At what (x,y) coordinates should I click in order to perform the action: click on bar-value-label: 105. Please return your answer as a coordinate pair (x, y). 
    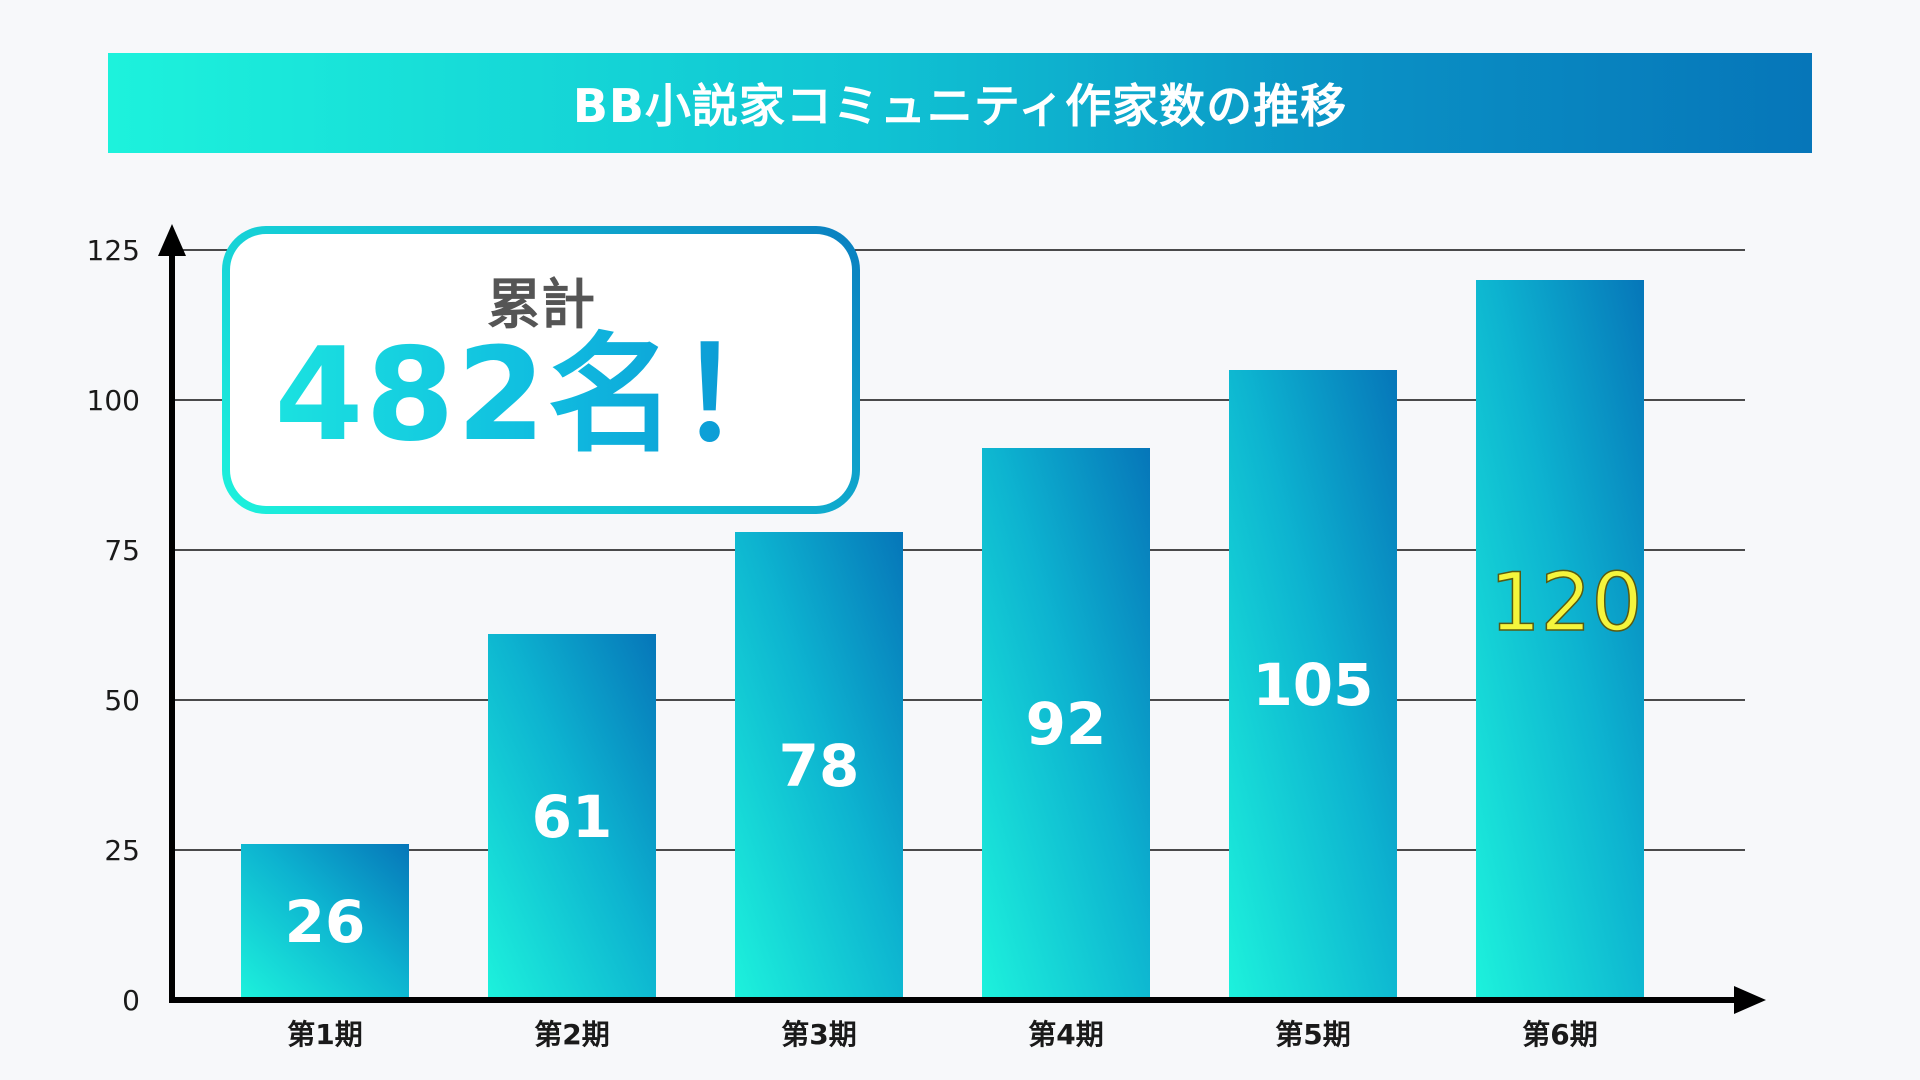
    Looking at the image, I should click on (1312, 685).